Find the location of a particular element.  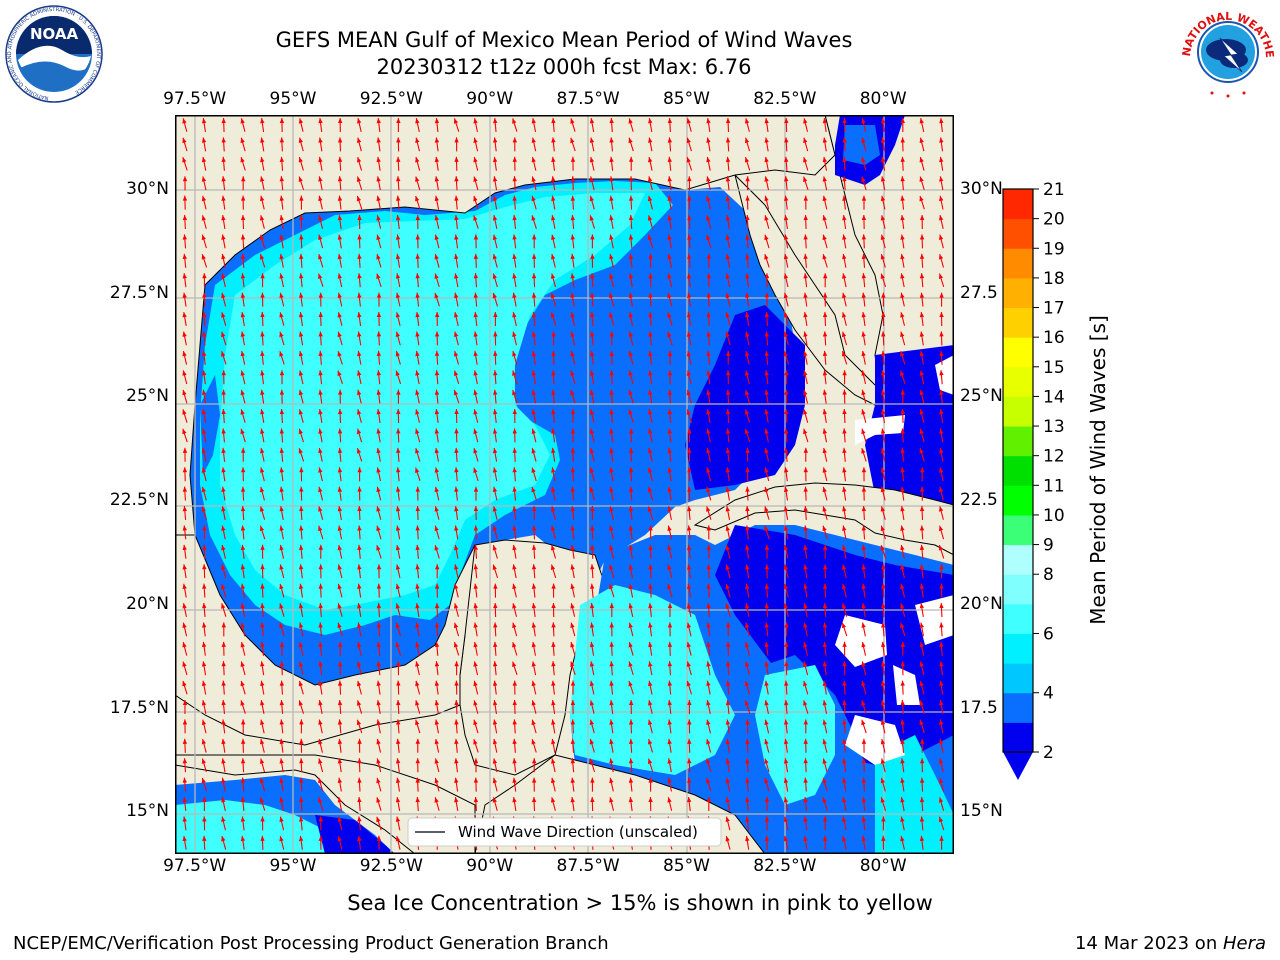

colorbar-tick-label: 17 is located at coordinates (1054, 309).